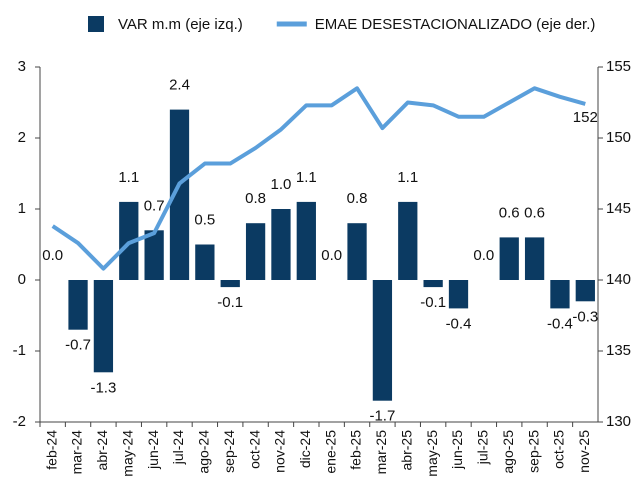 This screenshot has width=644, height=486. Describe the element at coordinates (229, 451) in the screenshot. I see `x-tick-label: sep-24` at that location.